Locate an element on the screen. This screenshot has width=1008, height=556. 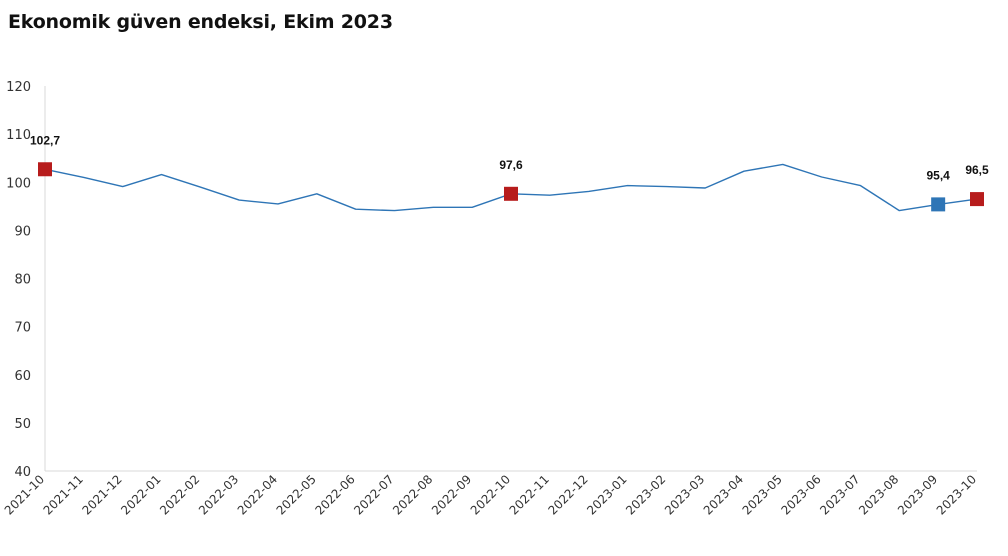
data-markers is located at coordinates (511, 187).